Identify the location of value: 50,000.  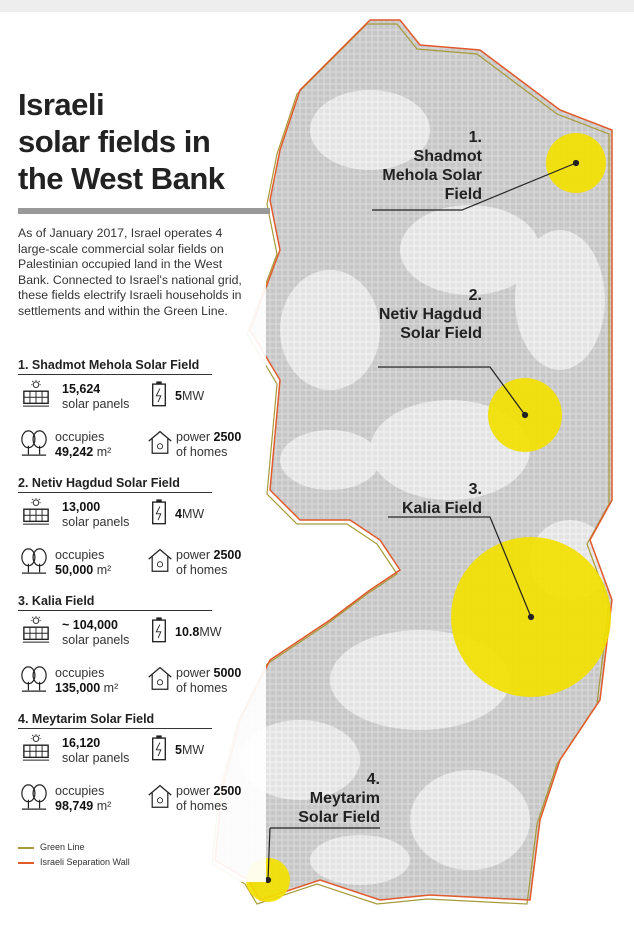
(74, 570).